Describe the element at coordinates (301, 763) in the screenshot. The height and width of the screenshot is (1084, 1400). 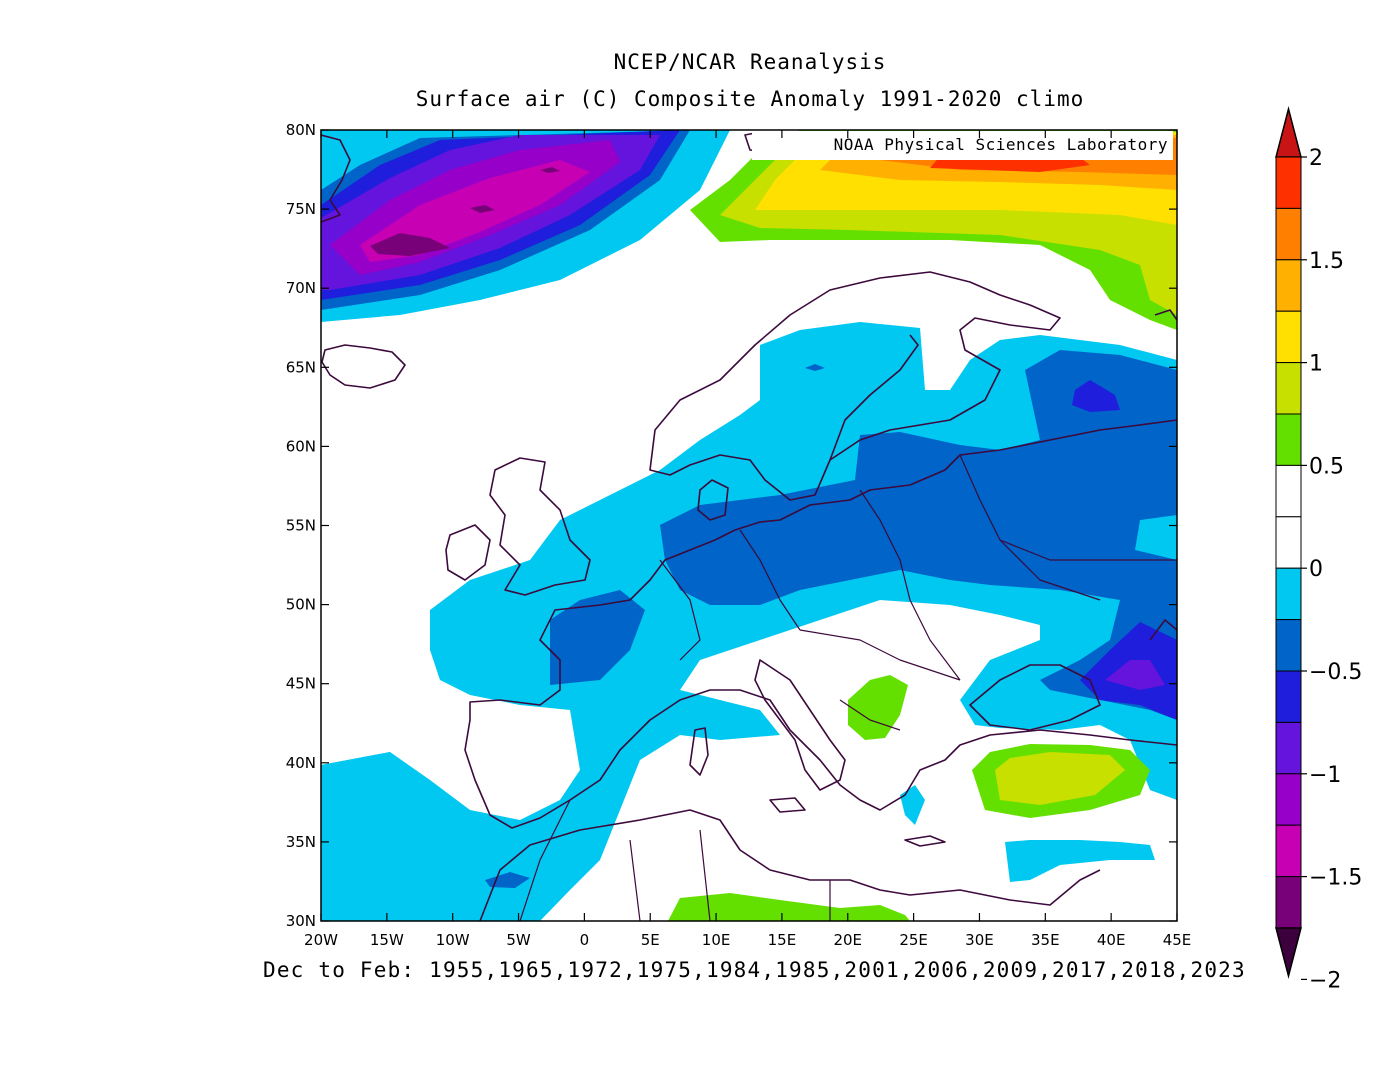
I see `lat-tick-label: 40N` at that location.